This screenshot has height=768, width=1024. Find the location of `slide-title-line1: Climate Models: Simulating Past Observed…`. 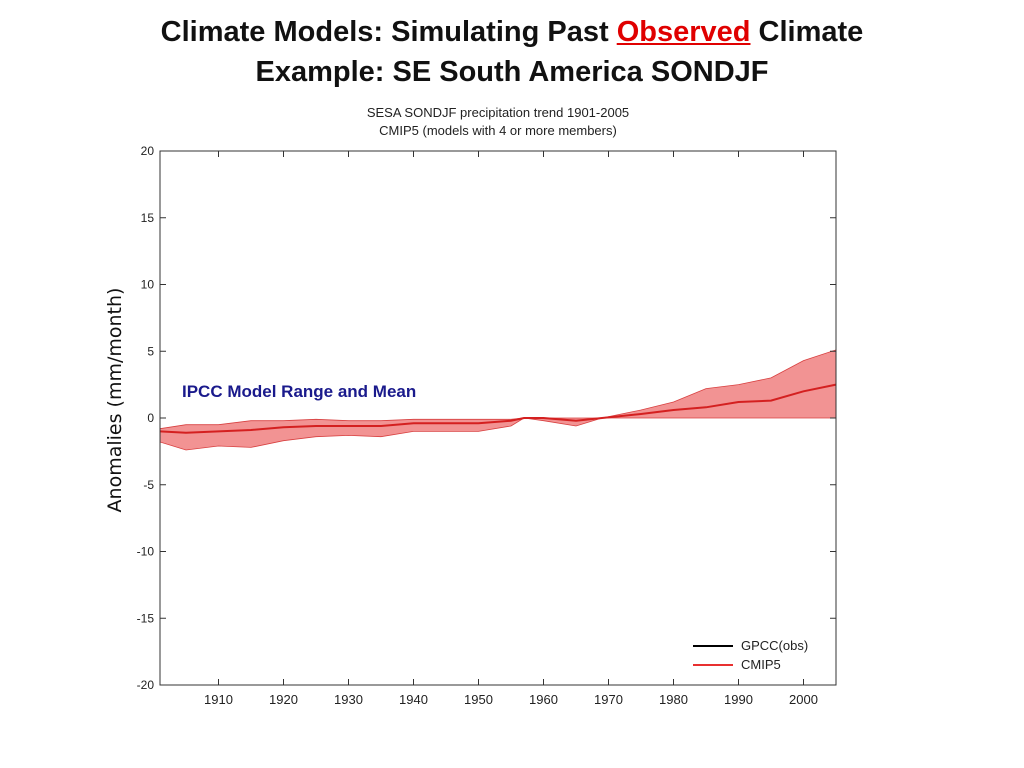

slide-title-line1: Climate Models: Simulating Past Observed… is located at coordinates (512, 32).